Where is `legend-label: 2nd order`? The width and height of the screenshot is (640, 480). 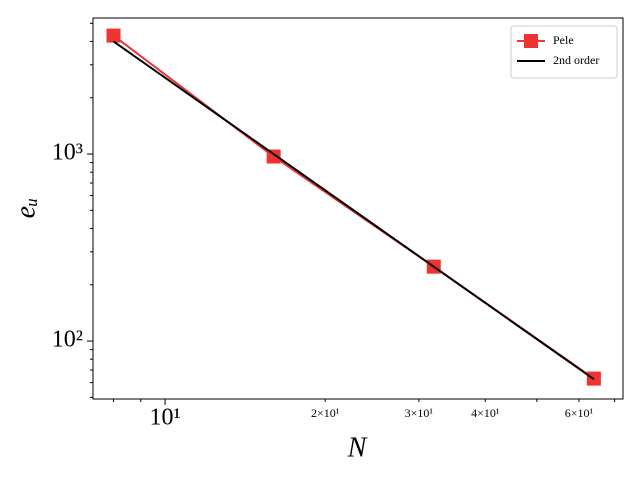 legend-label: 2nd order is located at coordinates (576, 60).